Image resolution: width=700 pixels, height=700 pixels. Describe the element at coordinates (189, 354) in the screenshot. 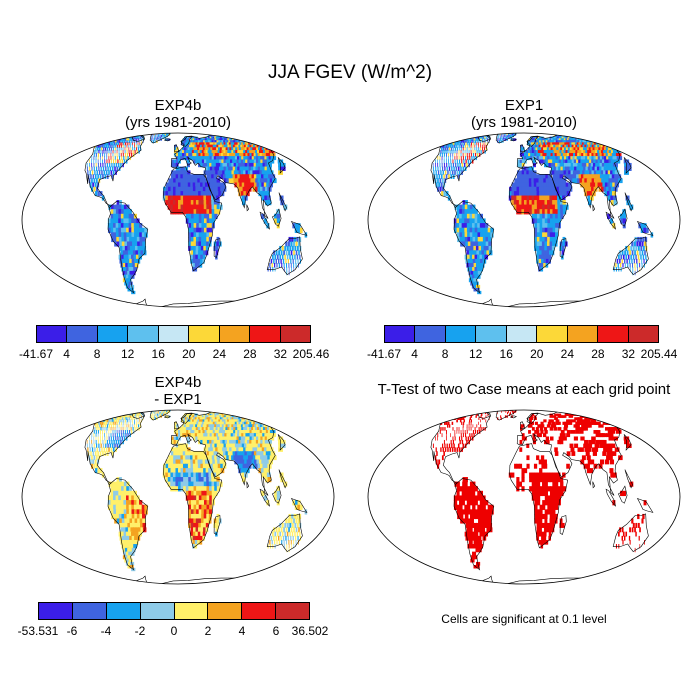

I see `colorbar-label: 20` at that location.